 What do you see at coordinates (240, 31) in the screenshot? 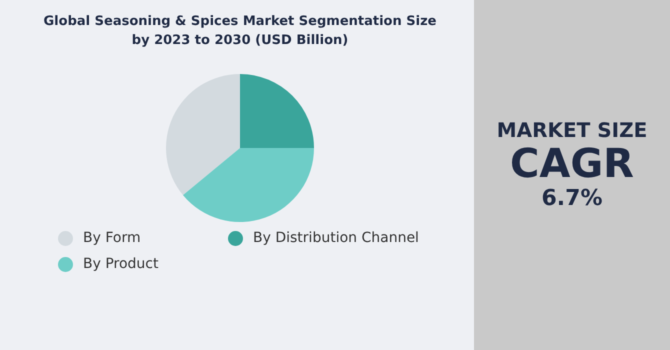
I see `chart-title: Global Seasoning & Spices Market Segmentation Size by 2023 to 2030 (USD Billion)` at bounding box center [240, 31].